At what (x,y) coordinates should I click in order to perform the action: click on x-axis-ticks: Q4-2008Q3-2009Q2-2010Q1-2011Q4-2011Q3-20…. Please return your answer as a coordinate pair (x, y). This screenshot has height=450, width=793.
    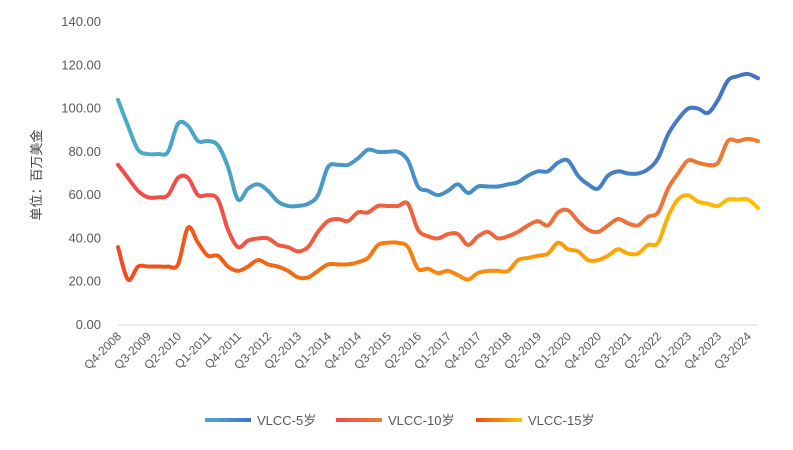
    Looking at the image, I should click on (417, 350).